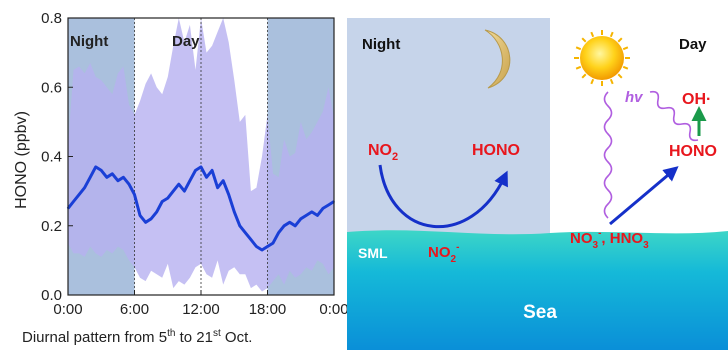 This screenshot has width=728, height=350. I want to click on y-tick-label: 0.0, so click(51, 295).